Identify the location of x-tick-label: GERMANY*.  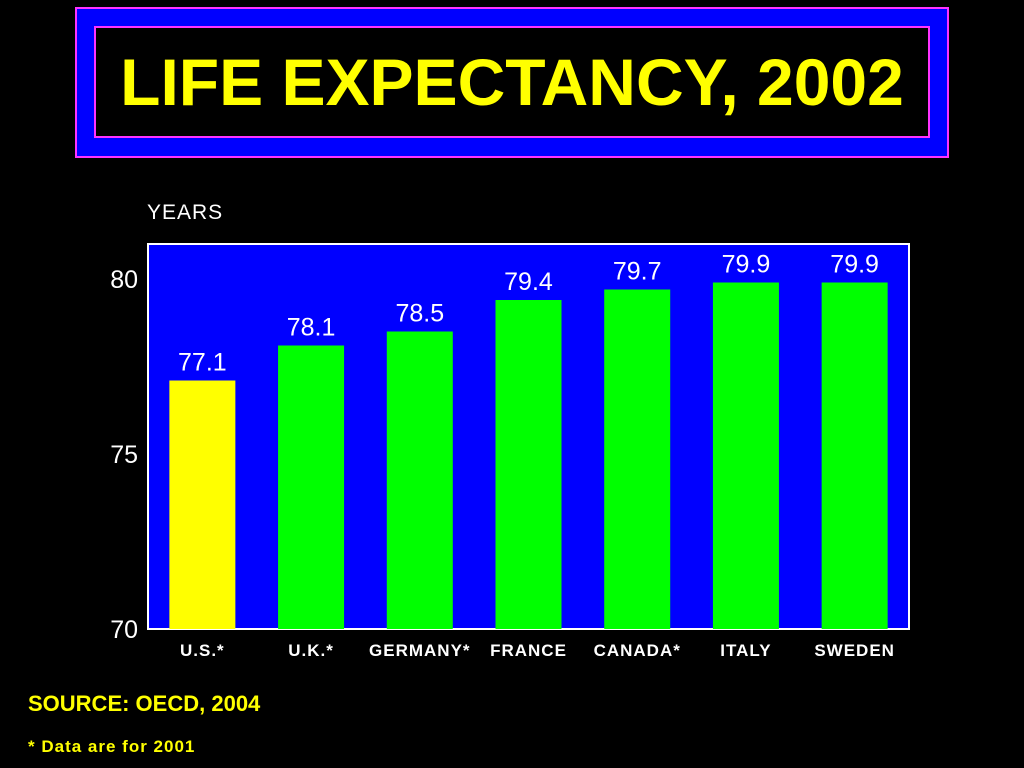
(420, 650).